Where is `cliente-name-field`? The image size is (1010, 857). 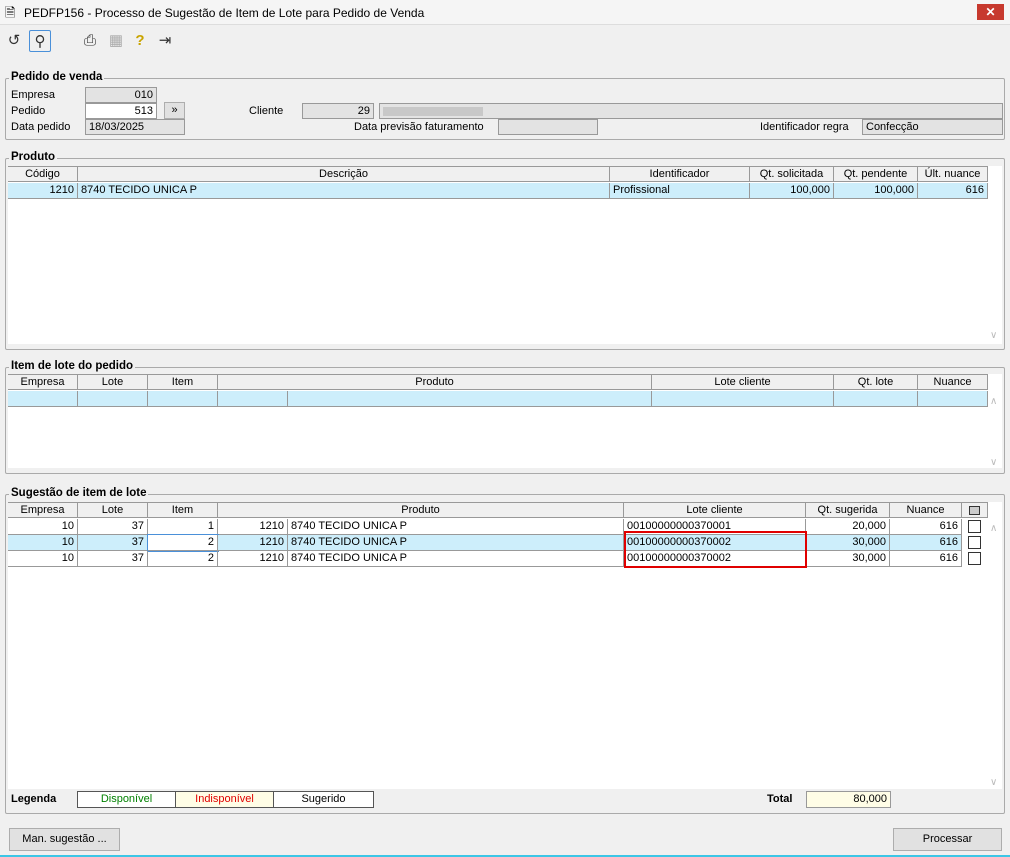 cliente-name-field is located at coordinates (691, 111).